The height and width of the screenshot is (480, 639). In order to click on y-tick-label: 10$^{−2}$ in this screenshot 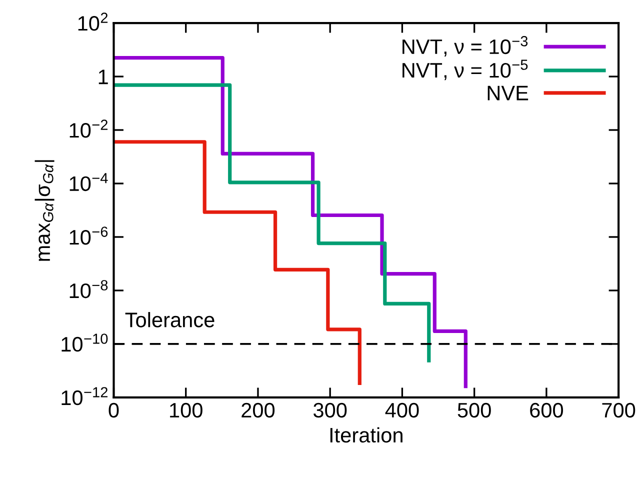, I will do `click(89, 129)`.